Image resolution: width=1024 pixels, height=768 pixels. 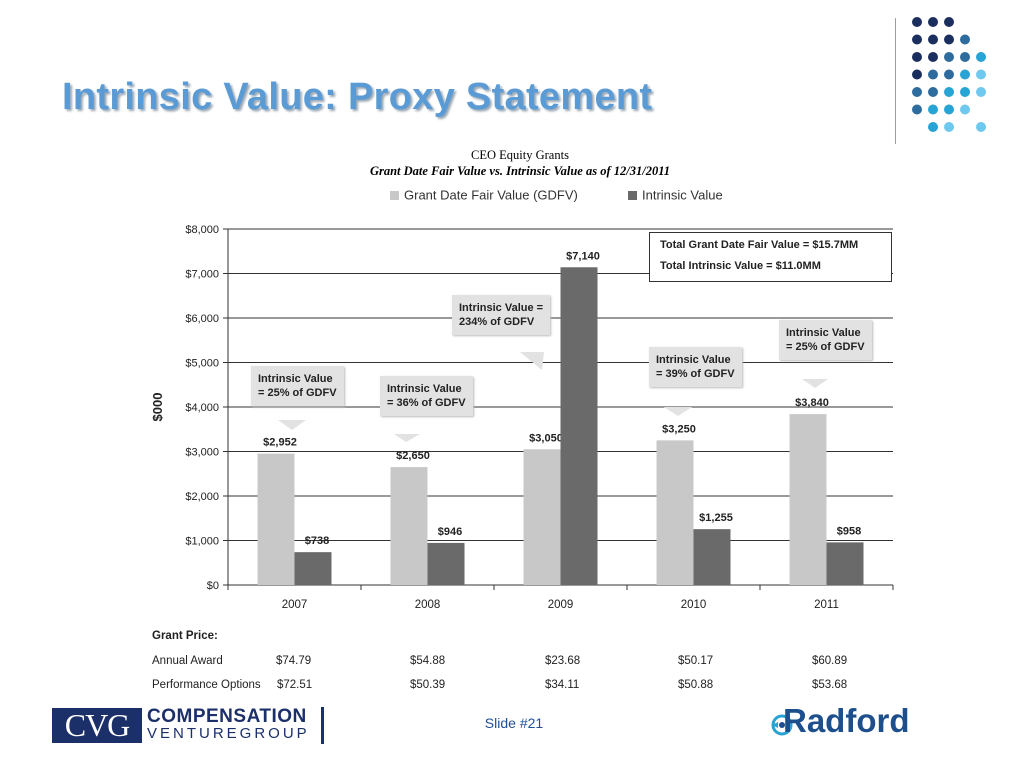 What do you see at coordinates (450, 532) in the screenshot?
I see `data-label: $946` at bounding box center [450, 532].